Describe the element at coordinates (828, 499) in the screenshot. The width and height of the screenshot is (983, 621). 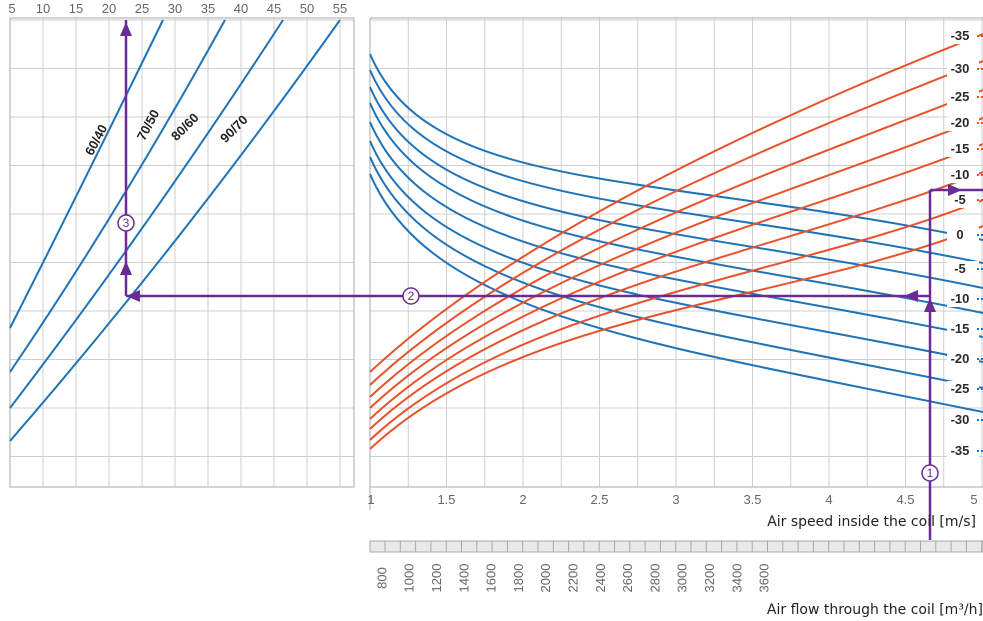
I see `air-speed-tick-label: 4` at that location.